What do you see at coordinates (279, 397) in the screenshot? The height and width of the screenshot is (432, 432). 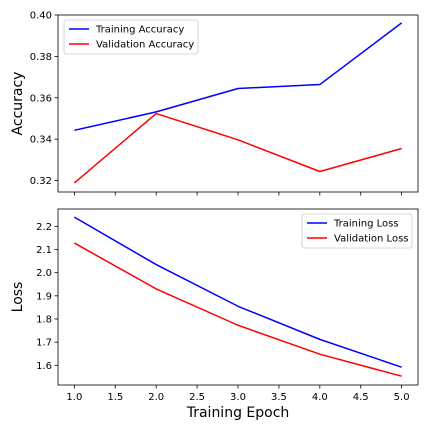 I see `x-tick-label: 3.5` at bounding box center [279, 397].